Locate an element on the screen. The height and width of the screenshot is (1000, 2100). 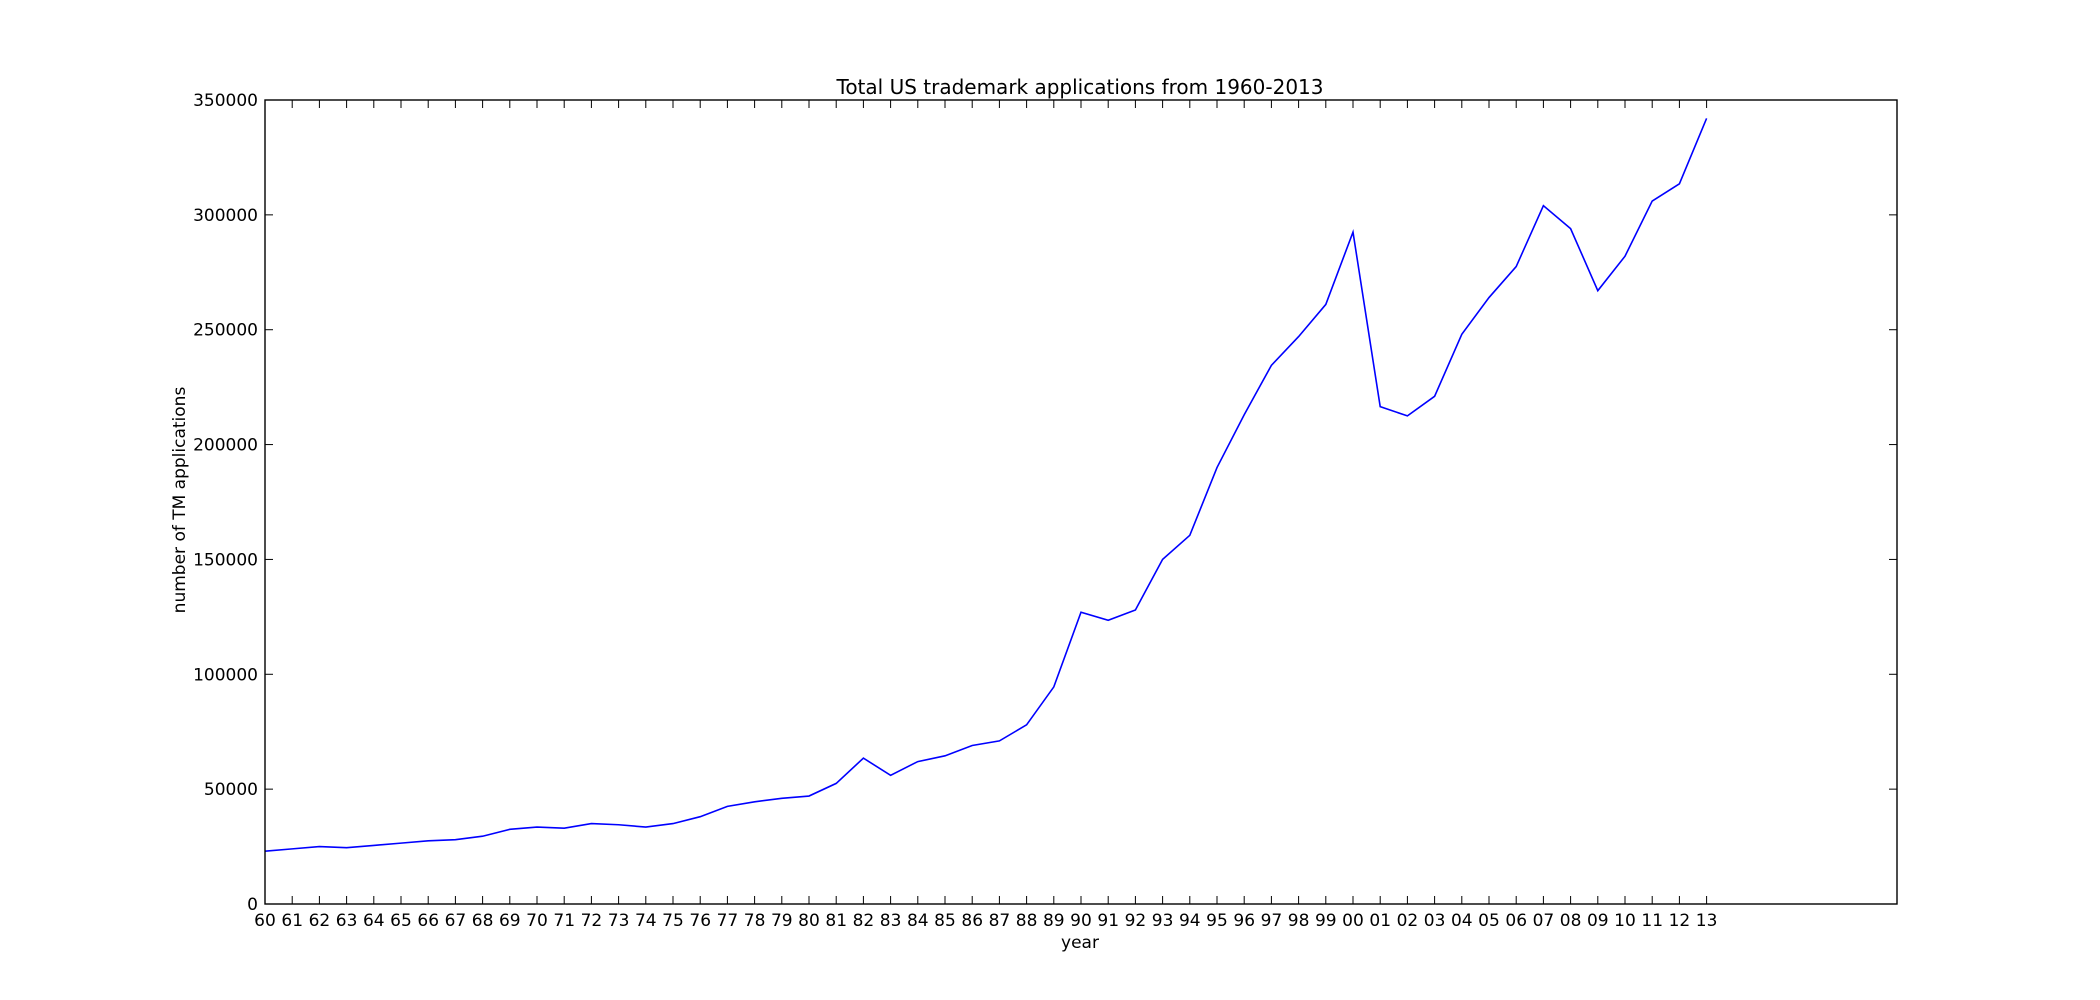
x-tick-label: 83 is located at coordinates (891, 921).